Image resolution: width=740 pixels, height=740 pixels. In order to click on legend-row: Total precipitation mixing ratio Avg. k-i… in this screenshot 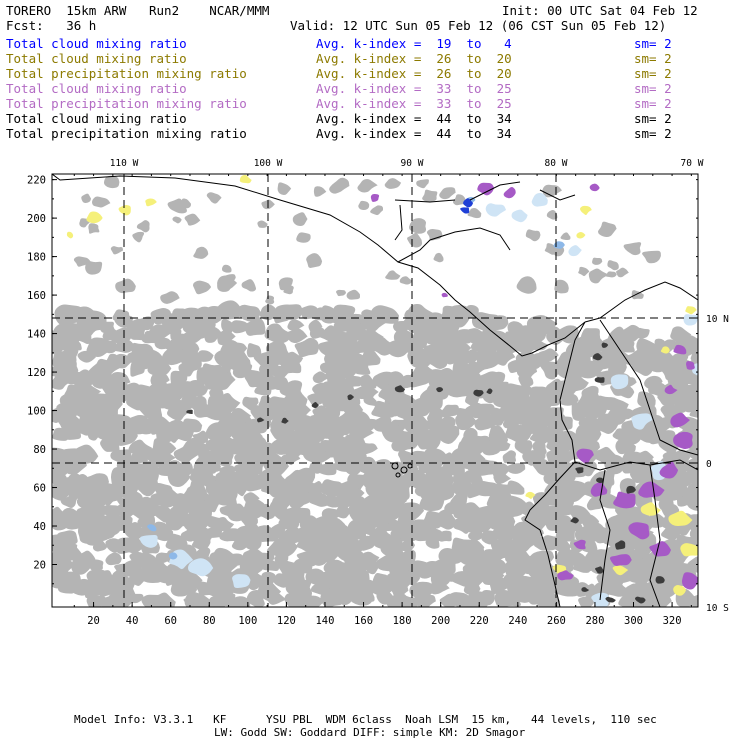, I will do `click(371, 103)`.